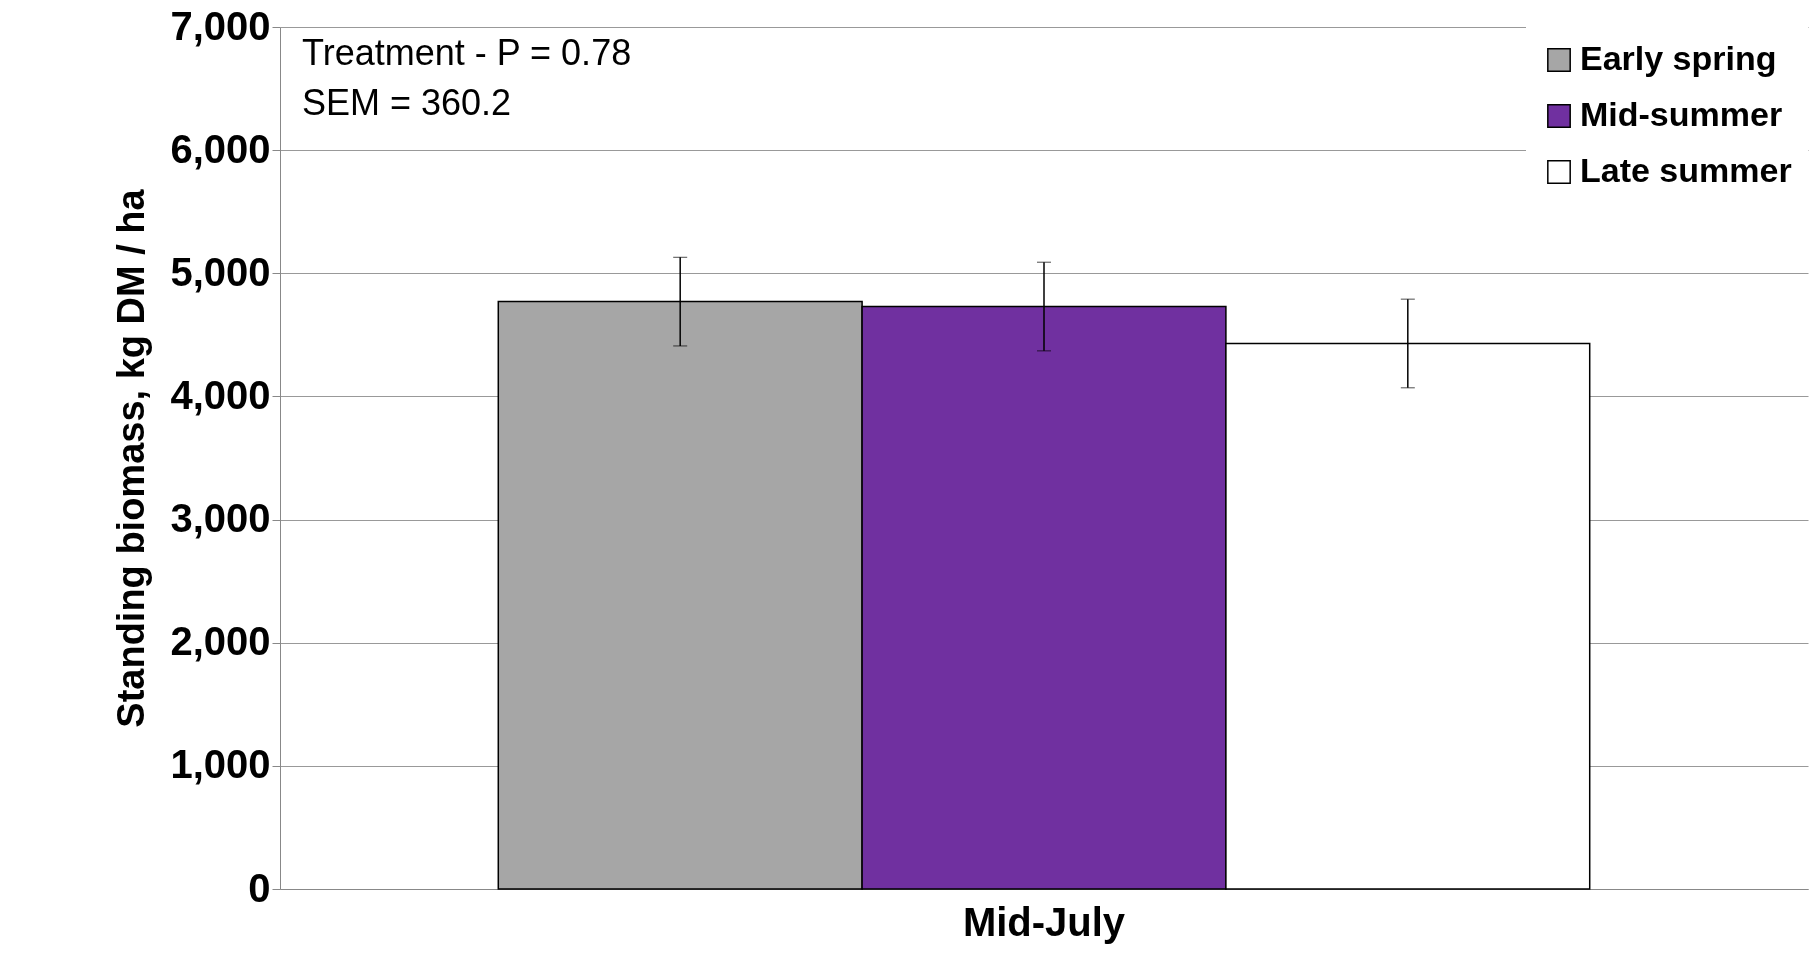 The height and width of the screenshot is (973, 1812). What do you see at coordinates (220, 518) in the screenshot?
I see `y-tick-label: 3,000` at bounding box center [220, 518].